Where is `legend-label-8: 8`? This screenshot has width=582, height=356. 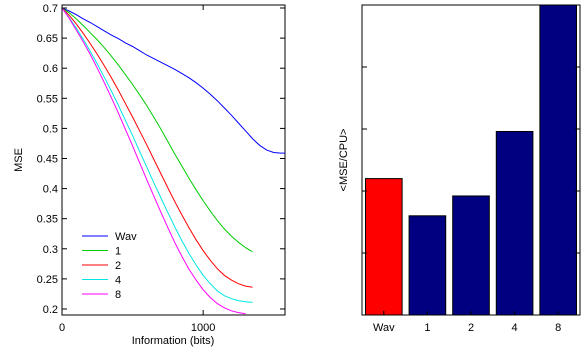 legend-label-8: 8 is located at coordinates (118, 295).